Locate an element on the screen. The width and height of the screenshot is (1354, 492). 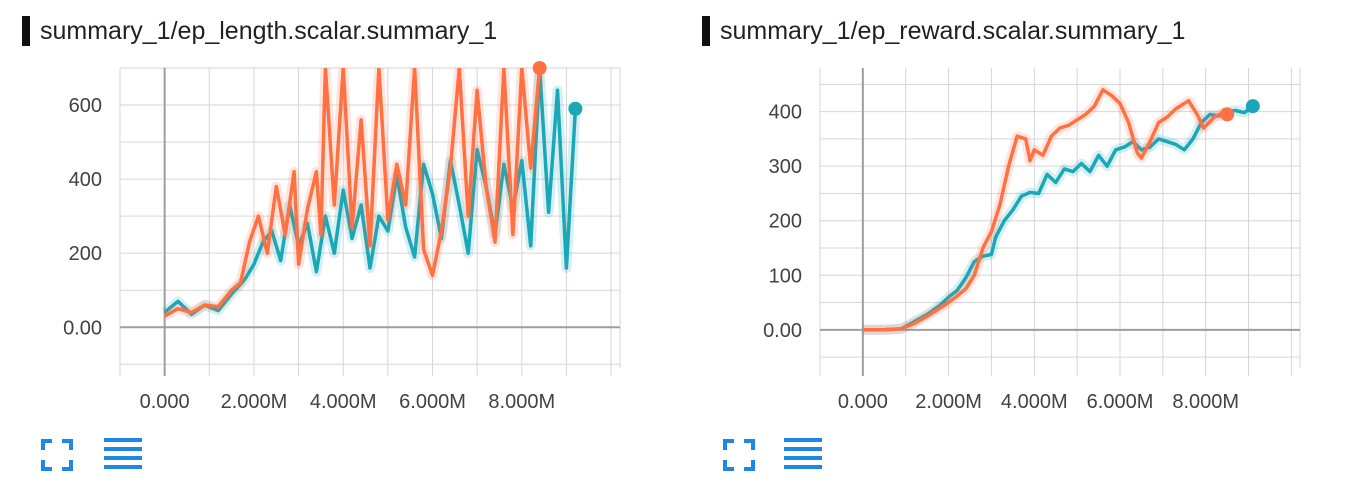
y-tick-label: 100 is located at coordinates (785, 276).